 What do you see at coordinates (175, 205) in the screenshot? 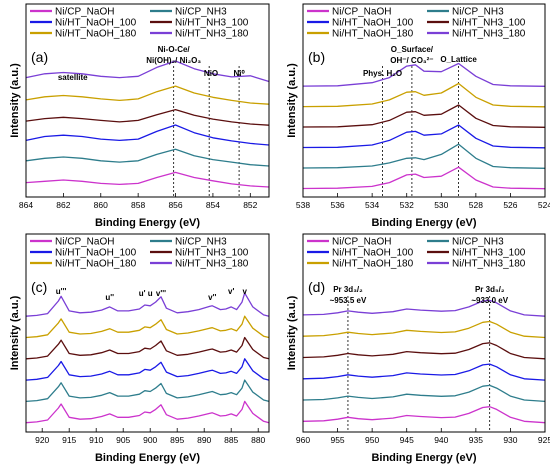
I see `x-tick-label: 856` at bounding box center [175, 205].